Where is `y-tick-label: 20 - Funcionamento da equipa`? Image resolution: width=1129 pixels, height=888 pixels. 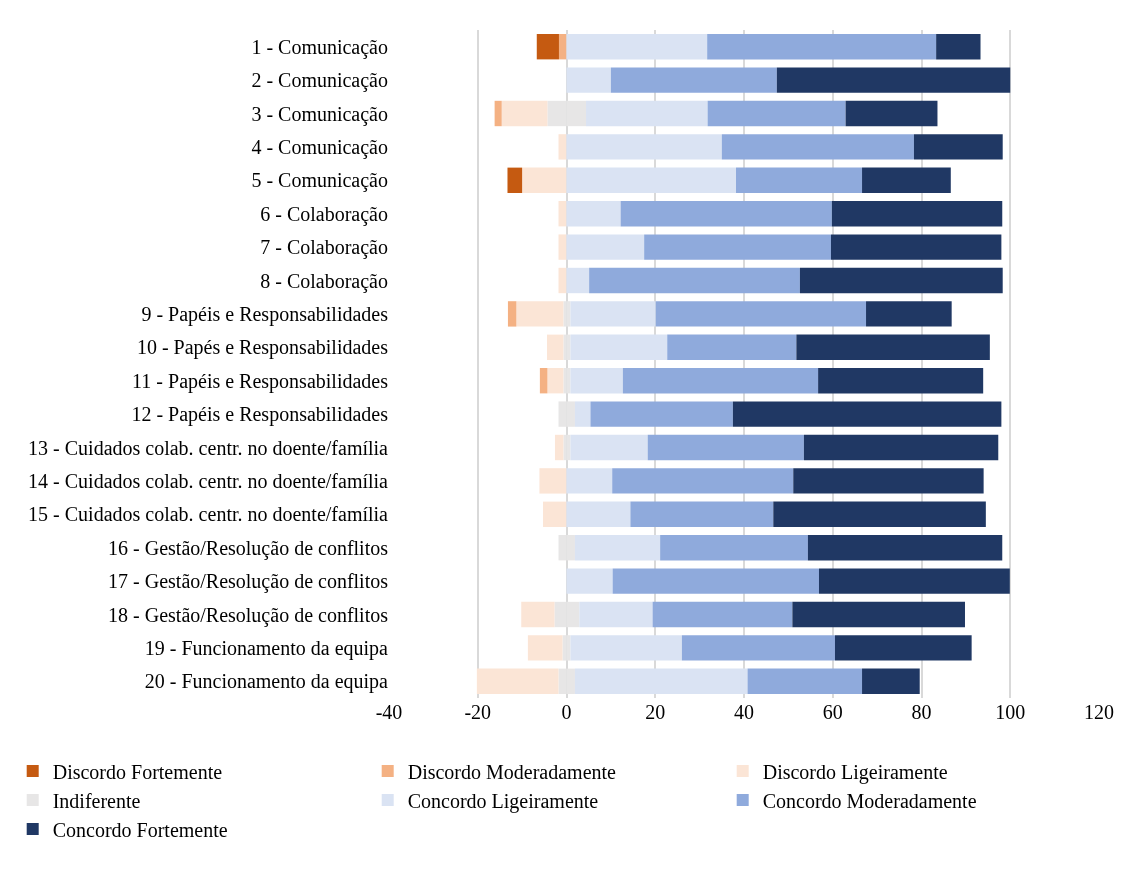
y-tick-label: 20 - Funcionamento da equipa is located at coordinates (266, 682).